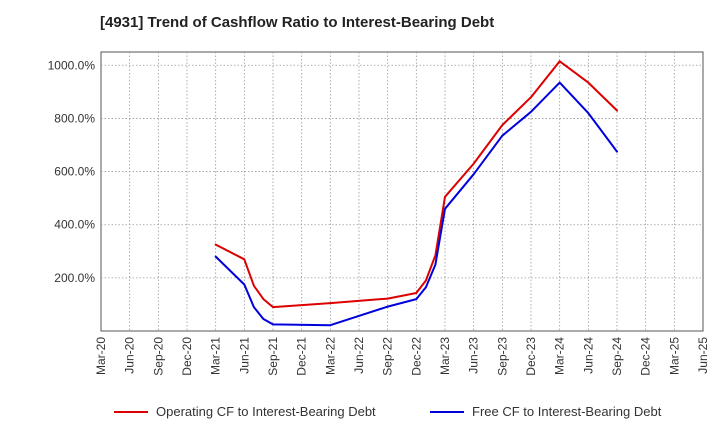 Image resolution: width=720 pixels, height=440 pixels. Describe the element at coordinates (646, 356) in the screenshot. I see `x-tick-label: Dec-24` at that location.